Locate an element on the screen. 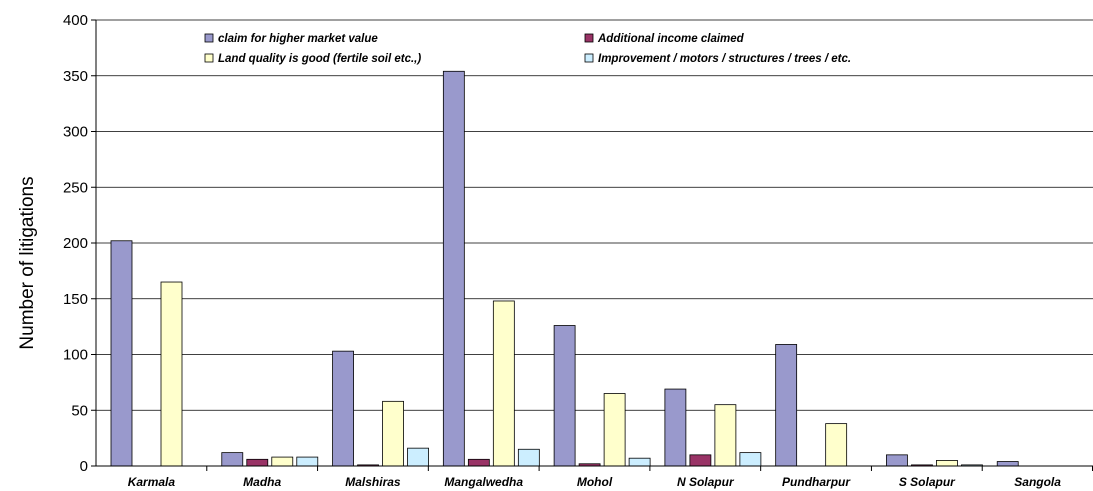  category-label: Malshiras is located at coordinates (373, 482).